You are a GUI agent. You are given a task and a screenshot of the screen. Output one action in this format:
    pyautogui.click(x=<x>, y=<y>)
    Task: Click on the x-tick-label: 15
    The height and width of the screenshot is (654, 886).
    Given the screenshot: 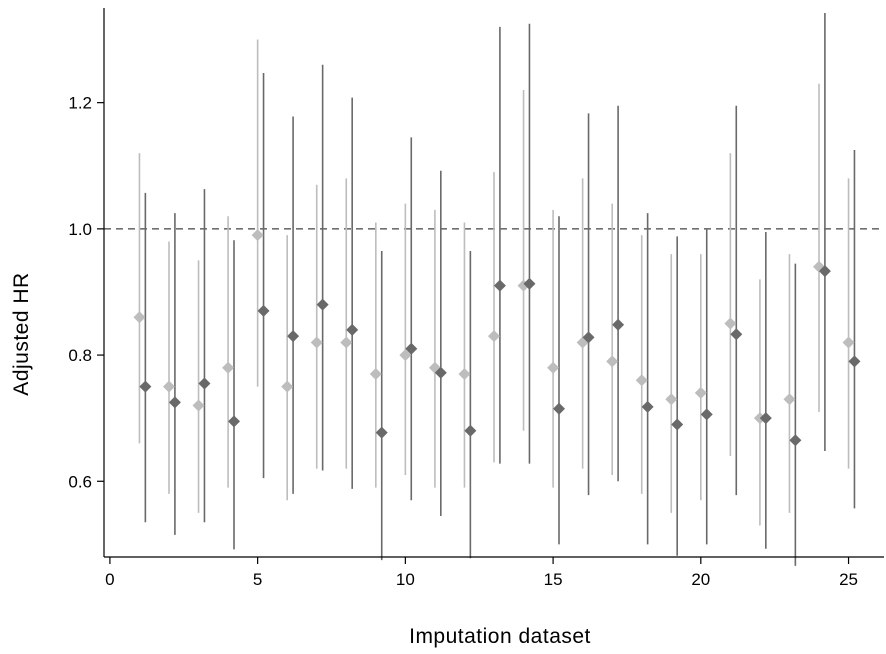 What is the action you would take?
    pyautogui.click(x=553, y=579)
    